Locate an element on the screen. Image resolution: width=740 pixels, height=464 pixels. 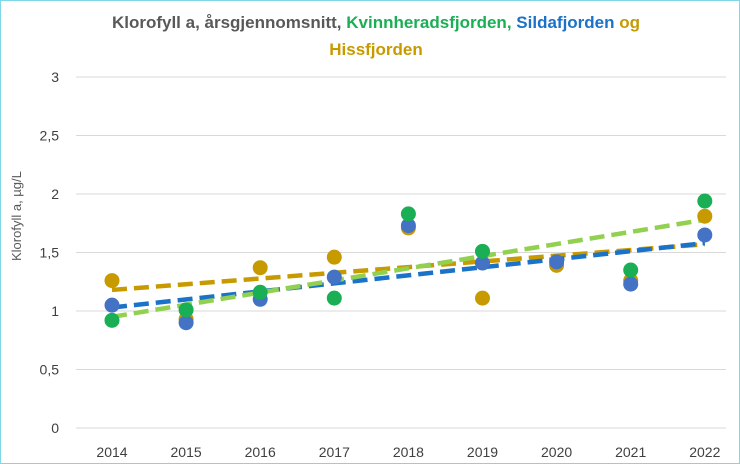
x-tick-label: 2018 is located at coordinates (408, 452).